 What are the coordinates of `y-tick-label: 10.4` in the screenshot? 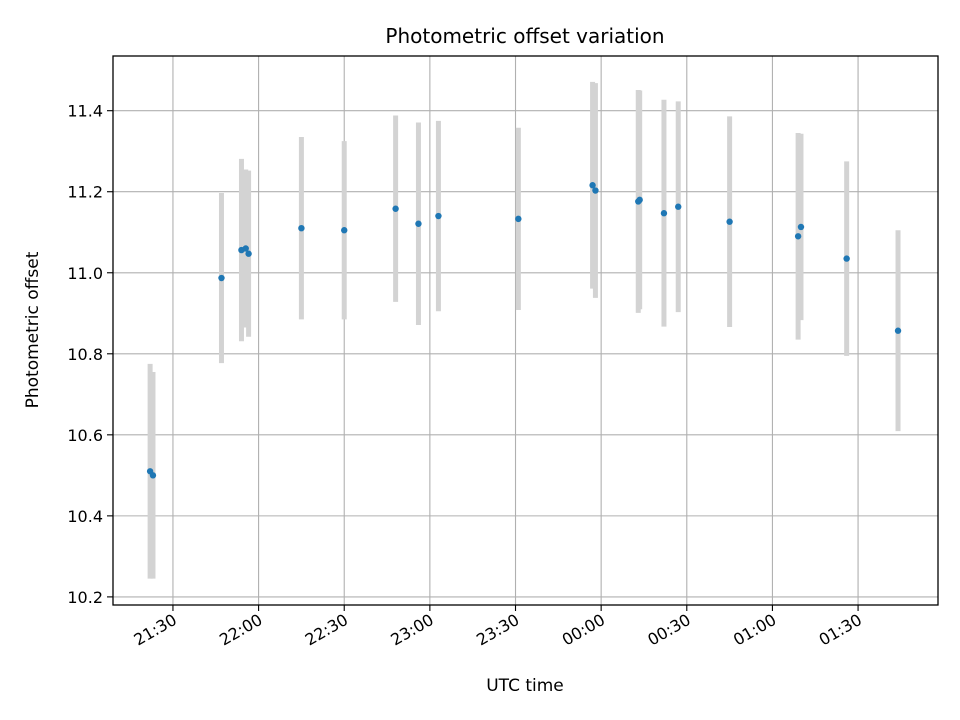 It's located at (85, 516).